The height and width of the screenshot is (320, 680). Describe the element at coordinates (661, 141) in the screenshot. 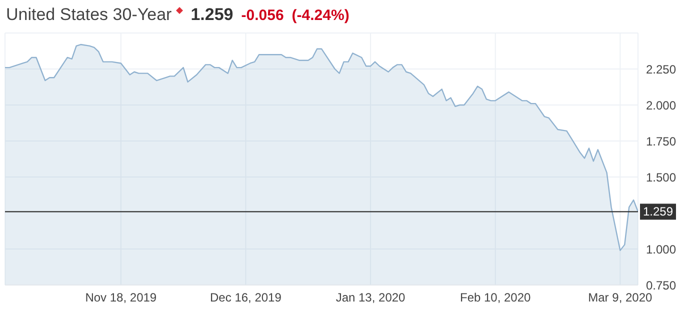

I see `y-tick-label: 1.750` at that location.